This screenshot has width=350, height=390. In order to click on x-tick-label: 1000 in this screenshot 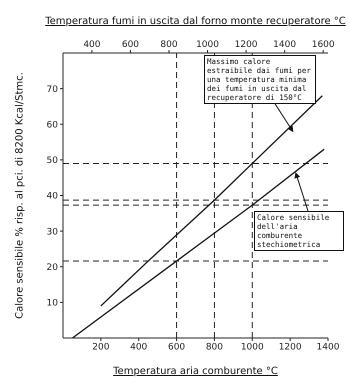, I will do `click(252, 347)`.